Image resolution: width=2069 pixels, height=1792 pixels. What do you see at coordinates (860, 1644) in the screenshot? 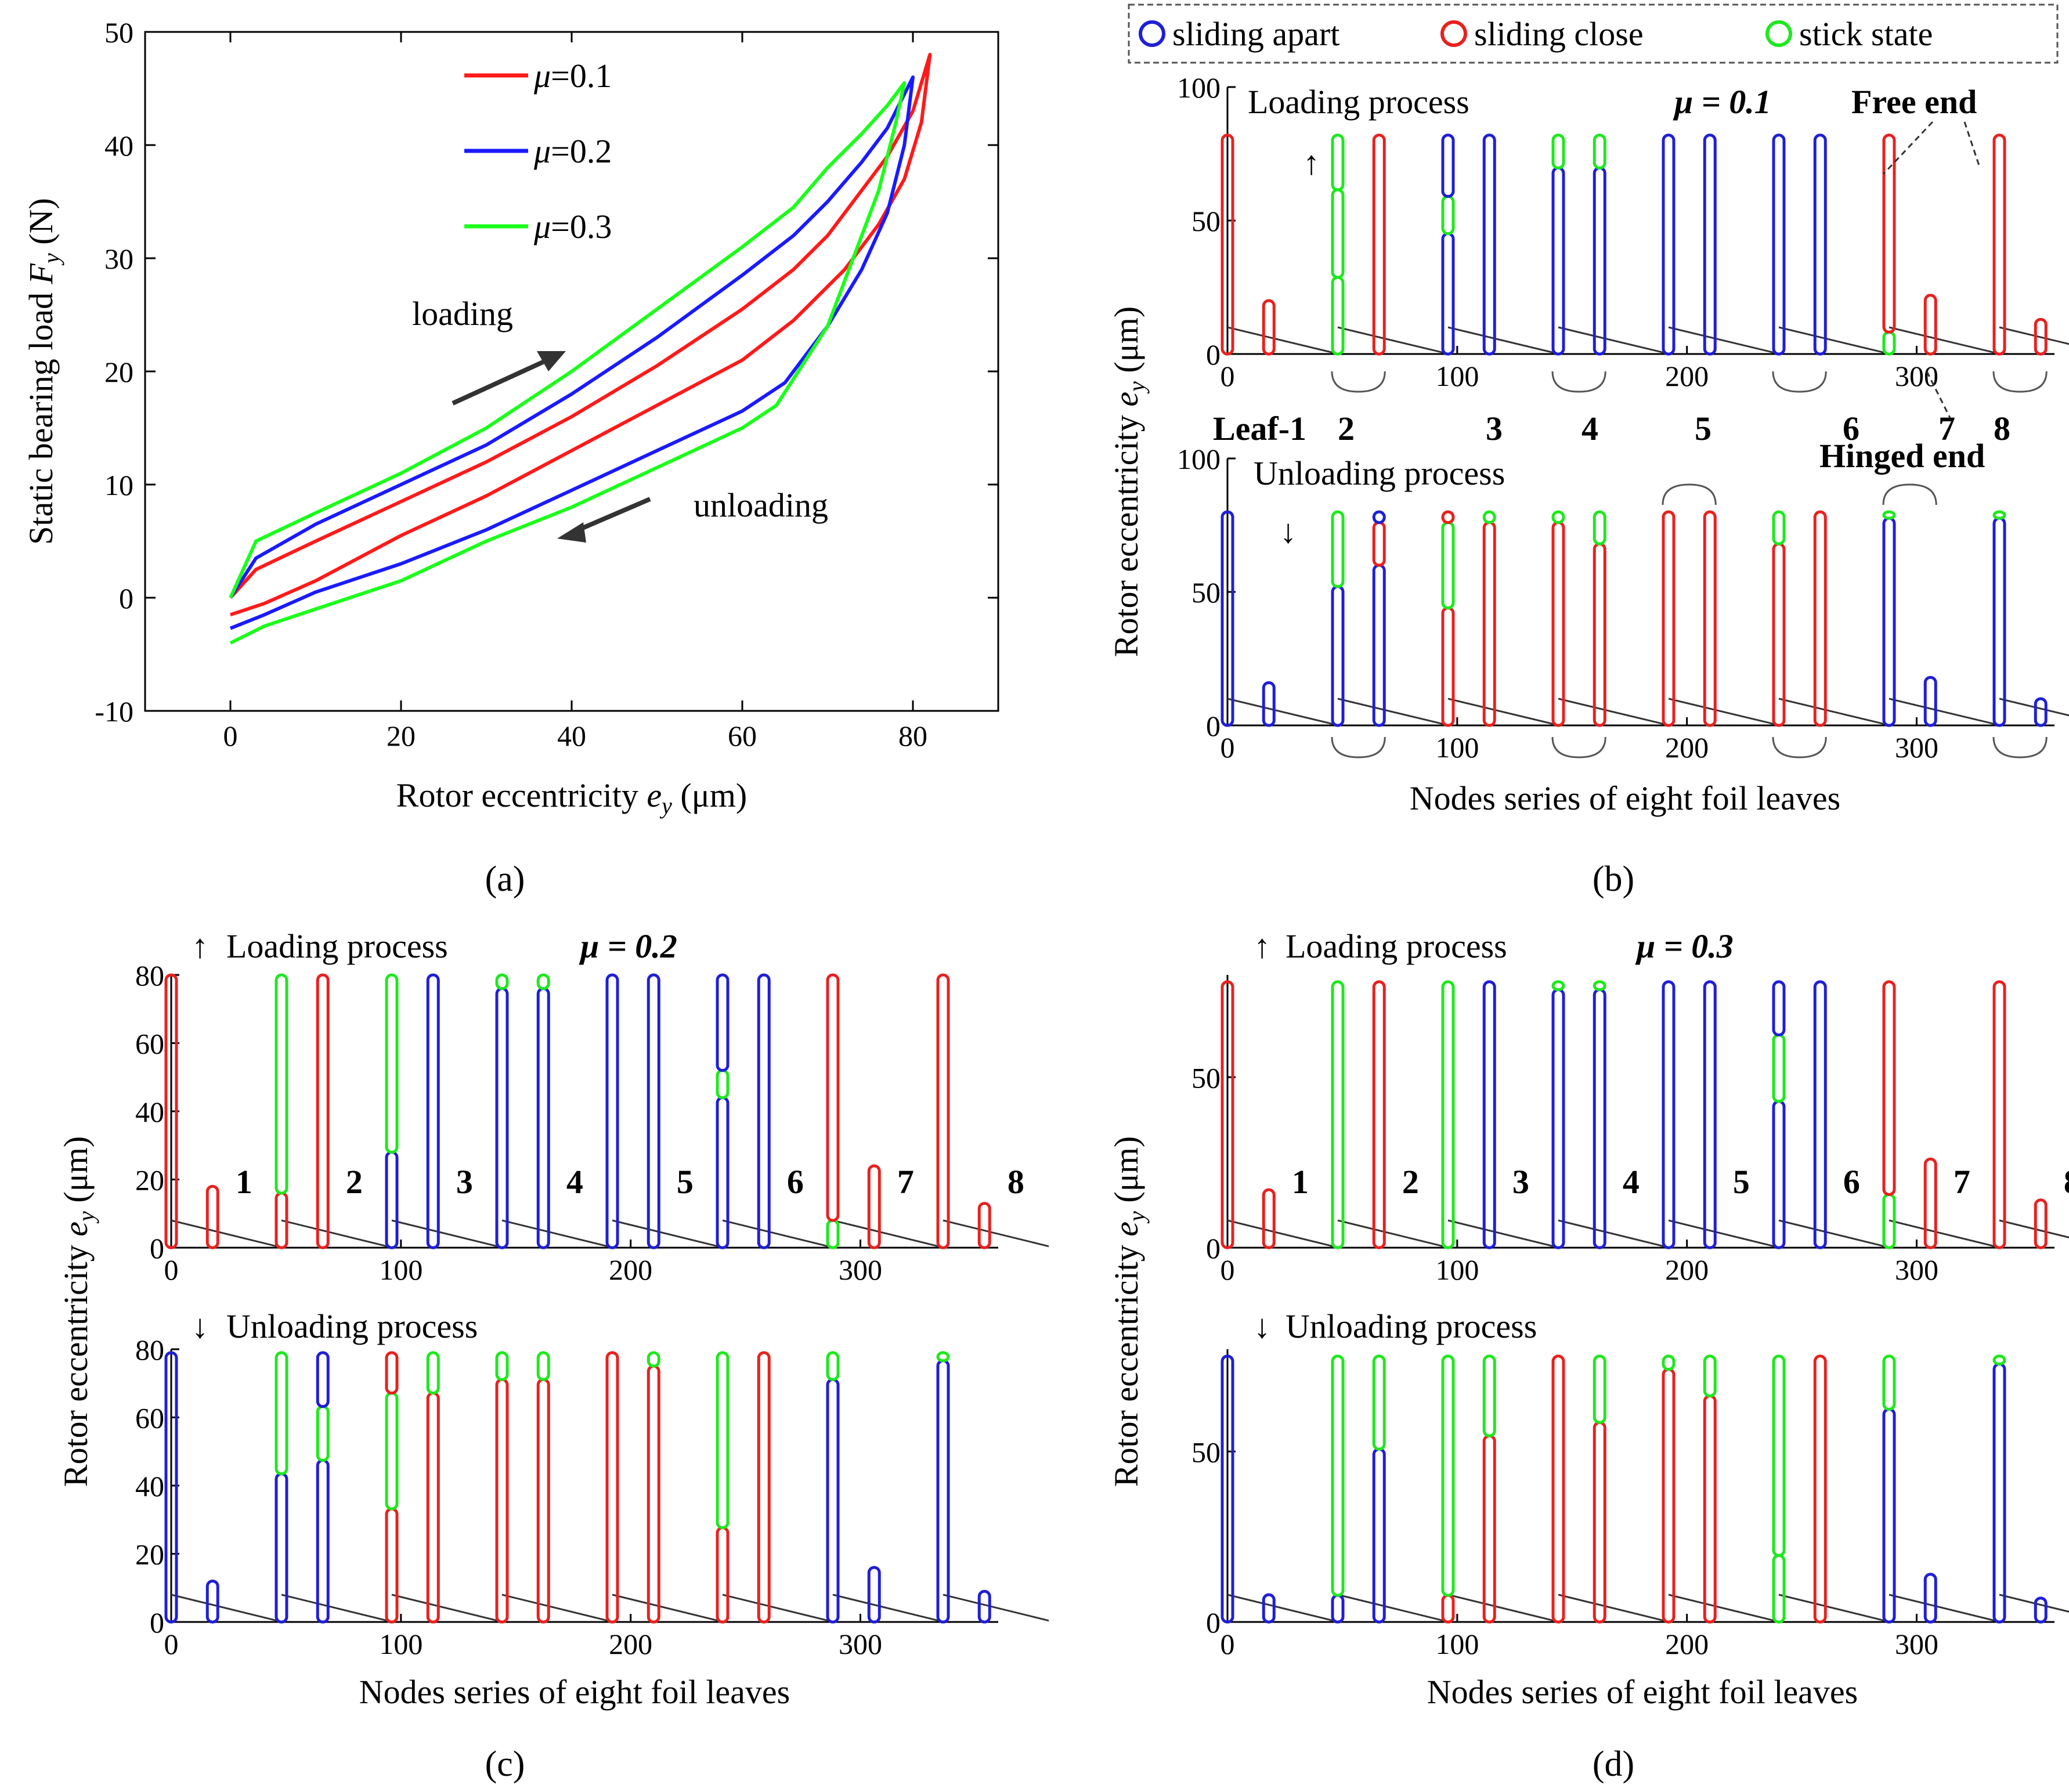
I see `c-bot-xtick-label: 300` at bounding box center [860, 1644].